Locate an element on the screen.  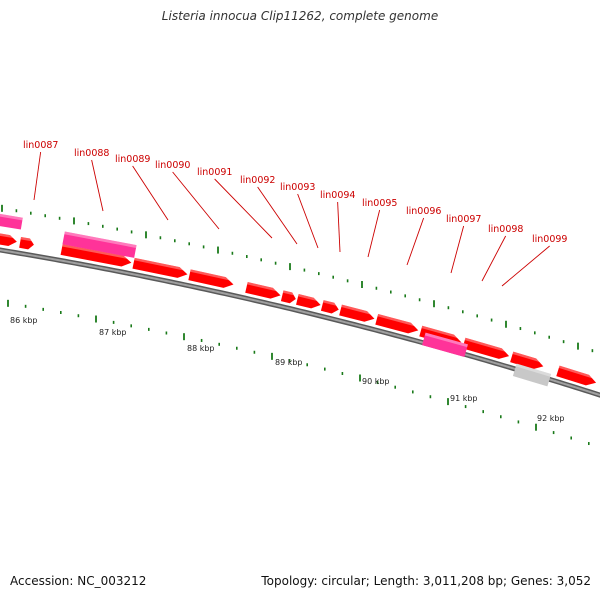
gene-label-lin0090: lin0090 is located at coordinates (172, 165).